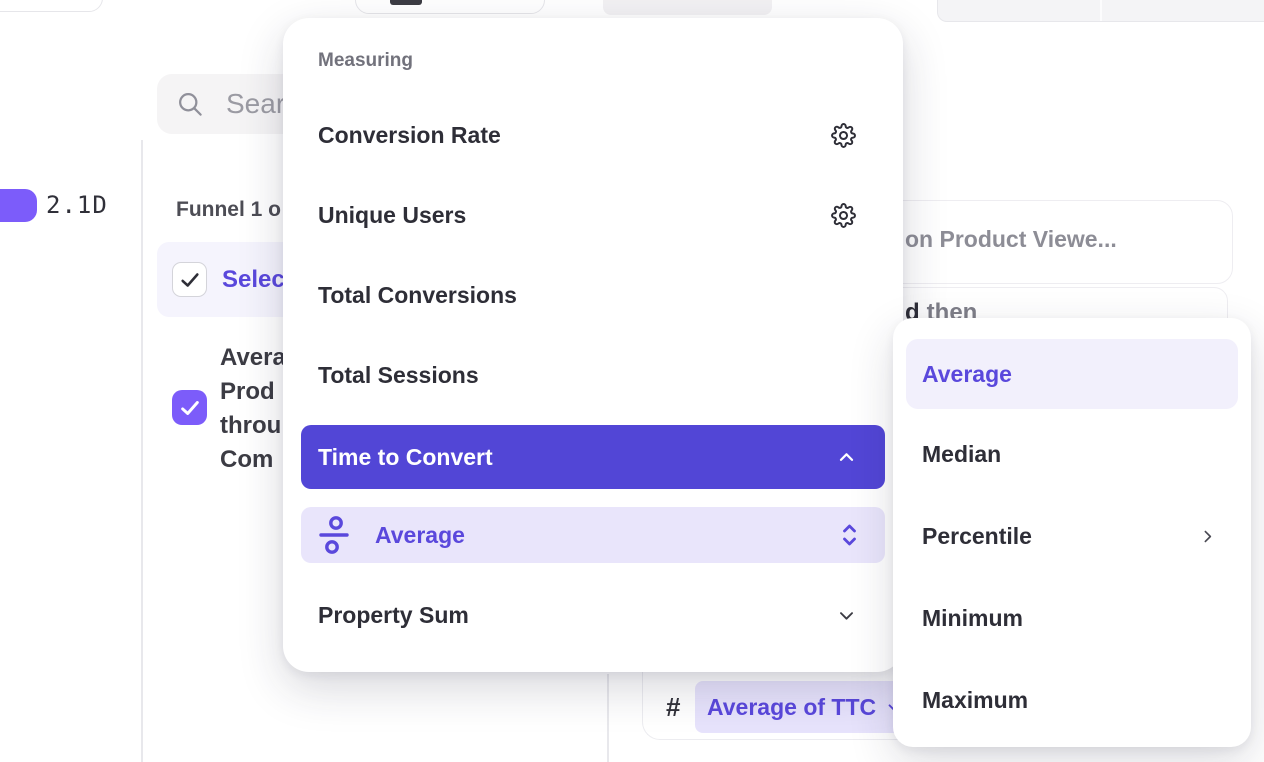 The image size is (1264, 762). Describe the element at coordinates (673, 707) in the screenshot. I see `numeric-type-symbol: #` at that location.